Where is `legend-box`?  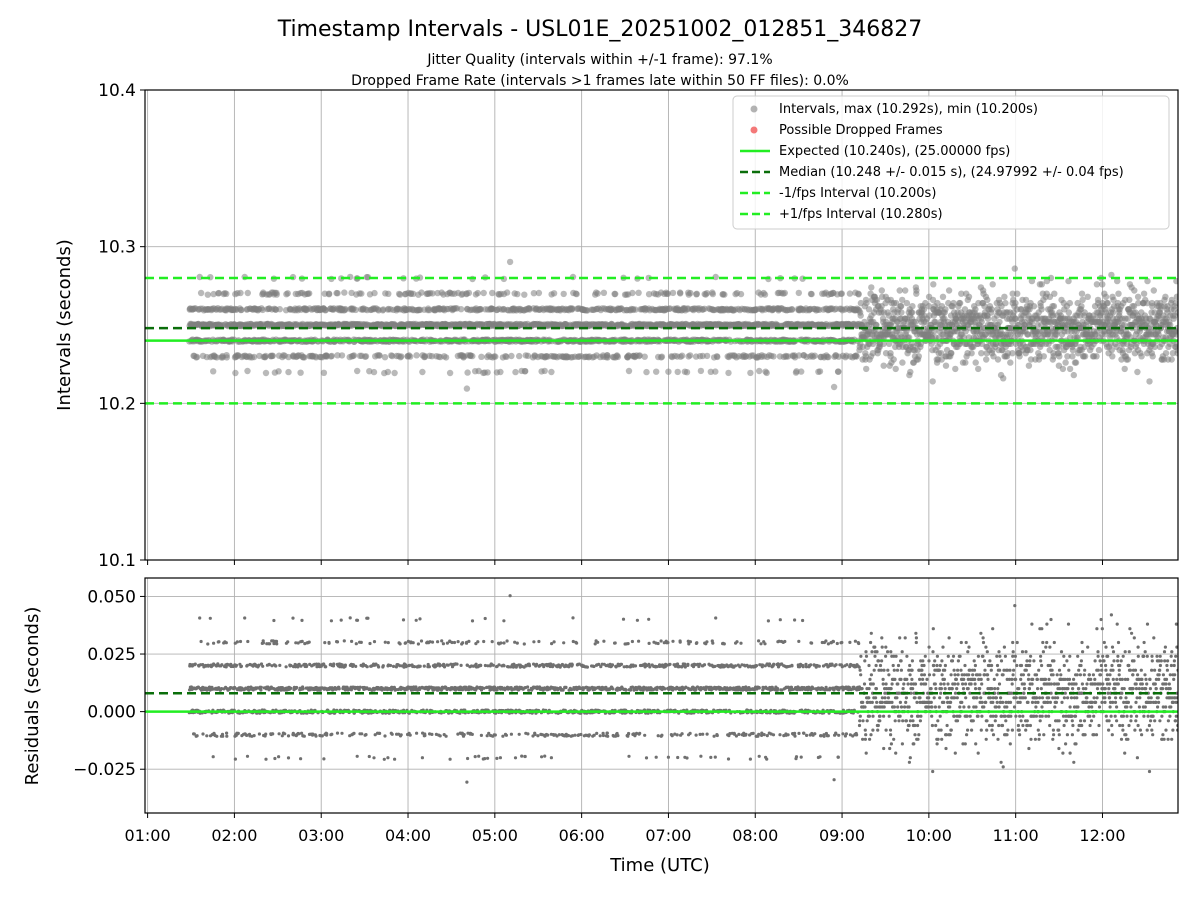
legend-box is located at coordinates (951, 162).